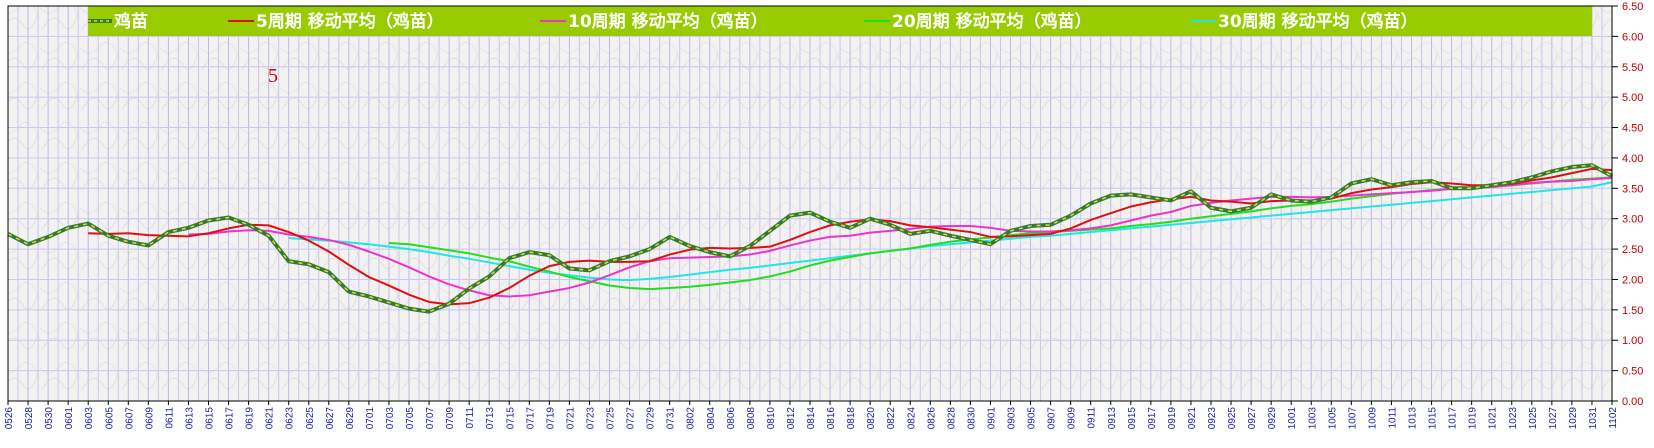  What do you see at coordinates (590, 418) in the screenshot?
I see `x-tick-label: 0723` at bounding box center [590, 418].